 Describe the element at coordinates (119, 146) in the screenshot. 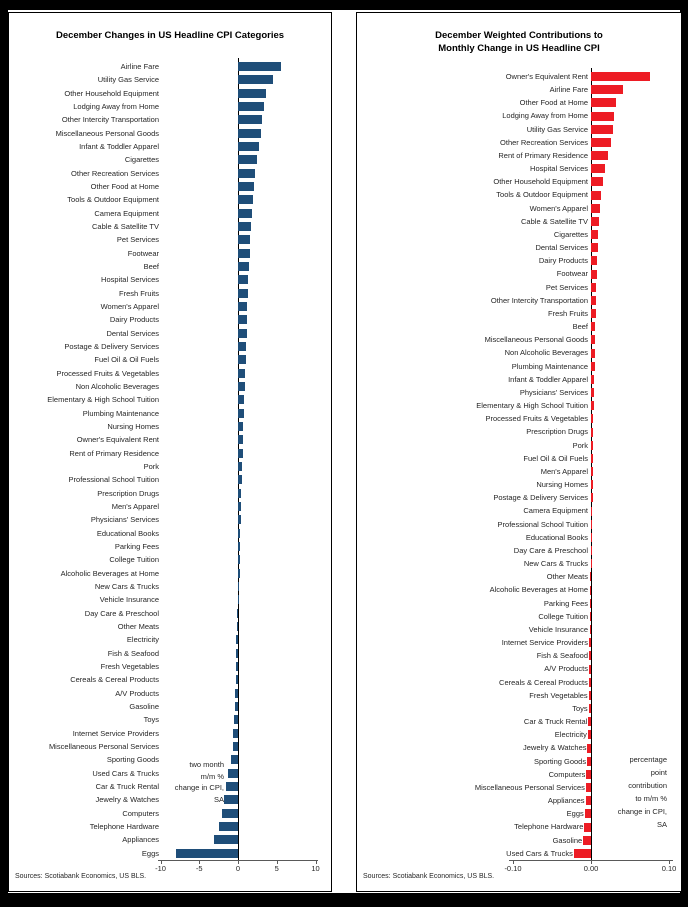

I see `category-label: Infant & Toddler Apparel` at that location.